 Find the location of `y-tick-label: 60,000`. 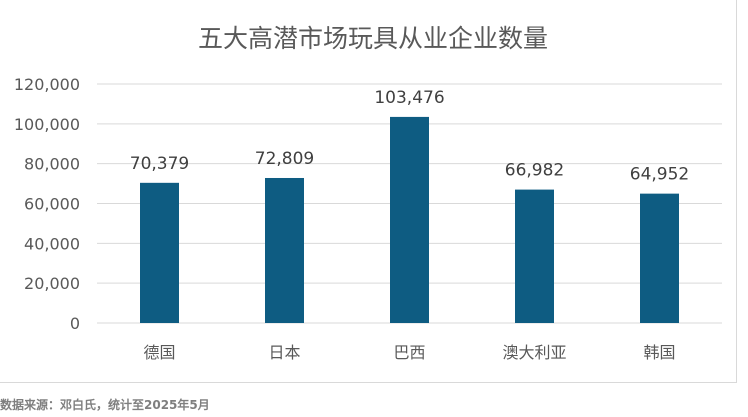

y-tick-label: 60,000 is located at coordinates (52, 204).